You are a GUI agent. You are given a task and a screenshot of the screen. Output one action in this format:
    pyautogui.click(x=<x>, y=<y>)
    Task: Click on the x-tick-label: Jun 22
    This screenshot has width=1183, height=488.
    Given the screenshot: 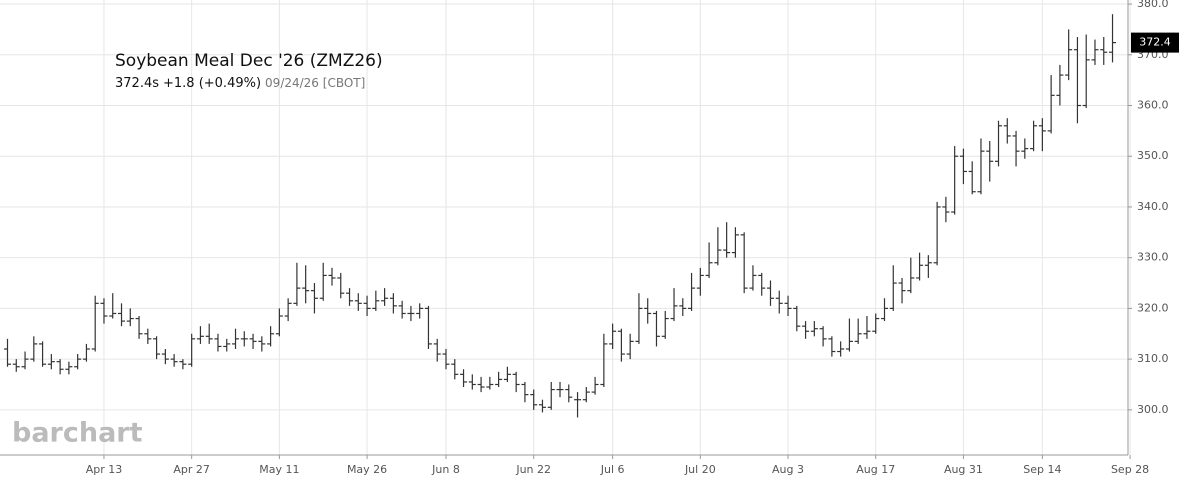 What is the action you would take?
    pyautogui.click(x=533, y=469)
    